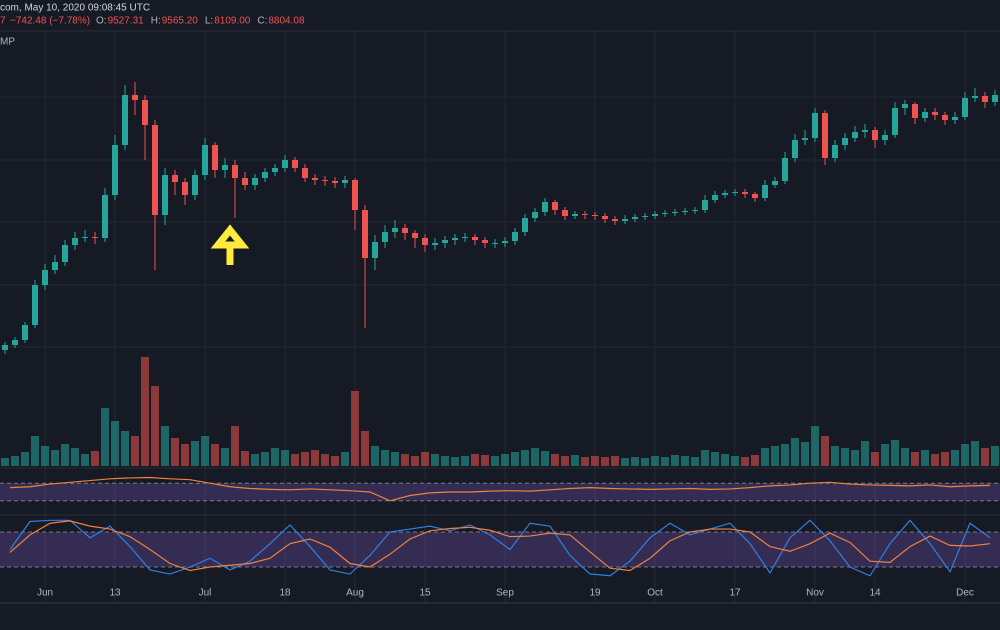  Describe the element at coordinates (285, 593) in the screenshot. I see `x-tick-label: 18` at that location.